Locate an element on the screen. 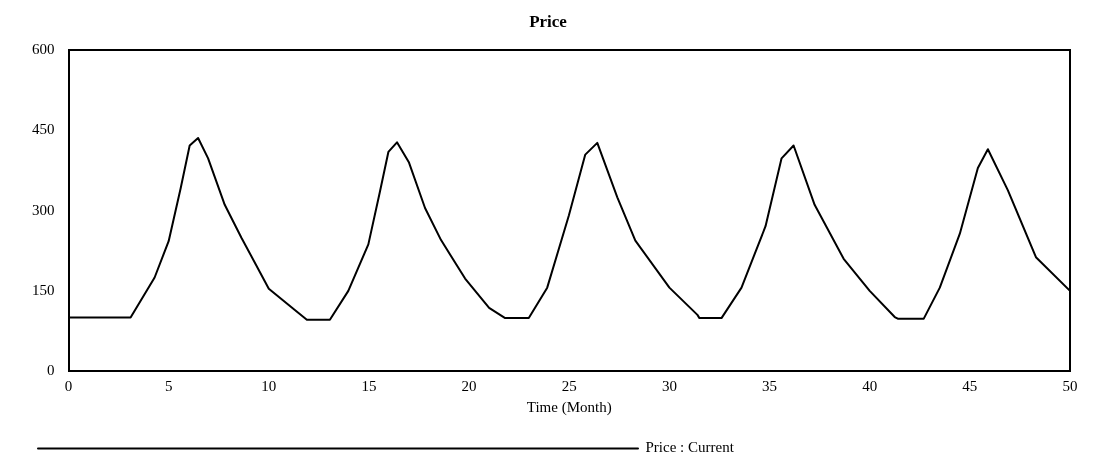 This screenshot has width=1106, height=474. x-tick-label: 0 is located at coordinates (68, 385).